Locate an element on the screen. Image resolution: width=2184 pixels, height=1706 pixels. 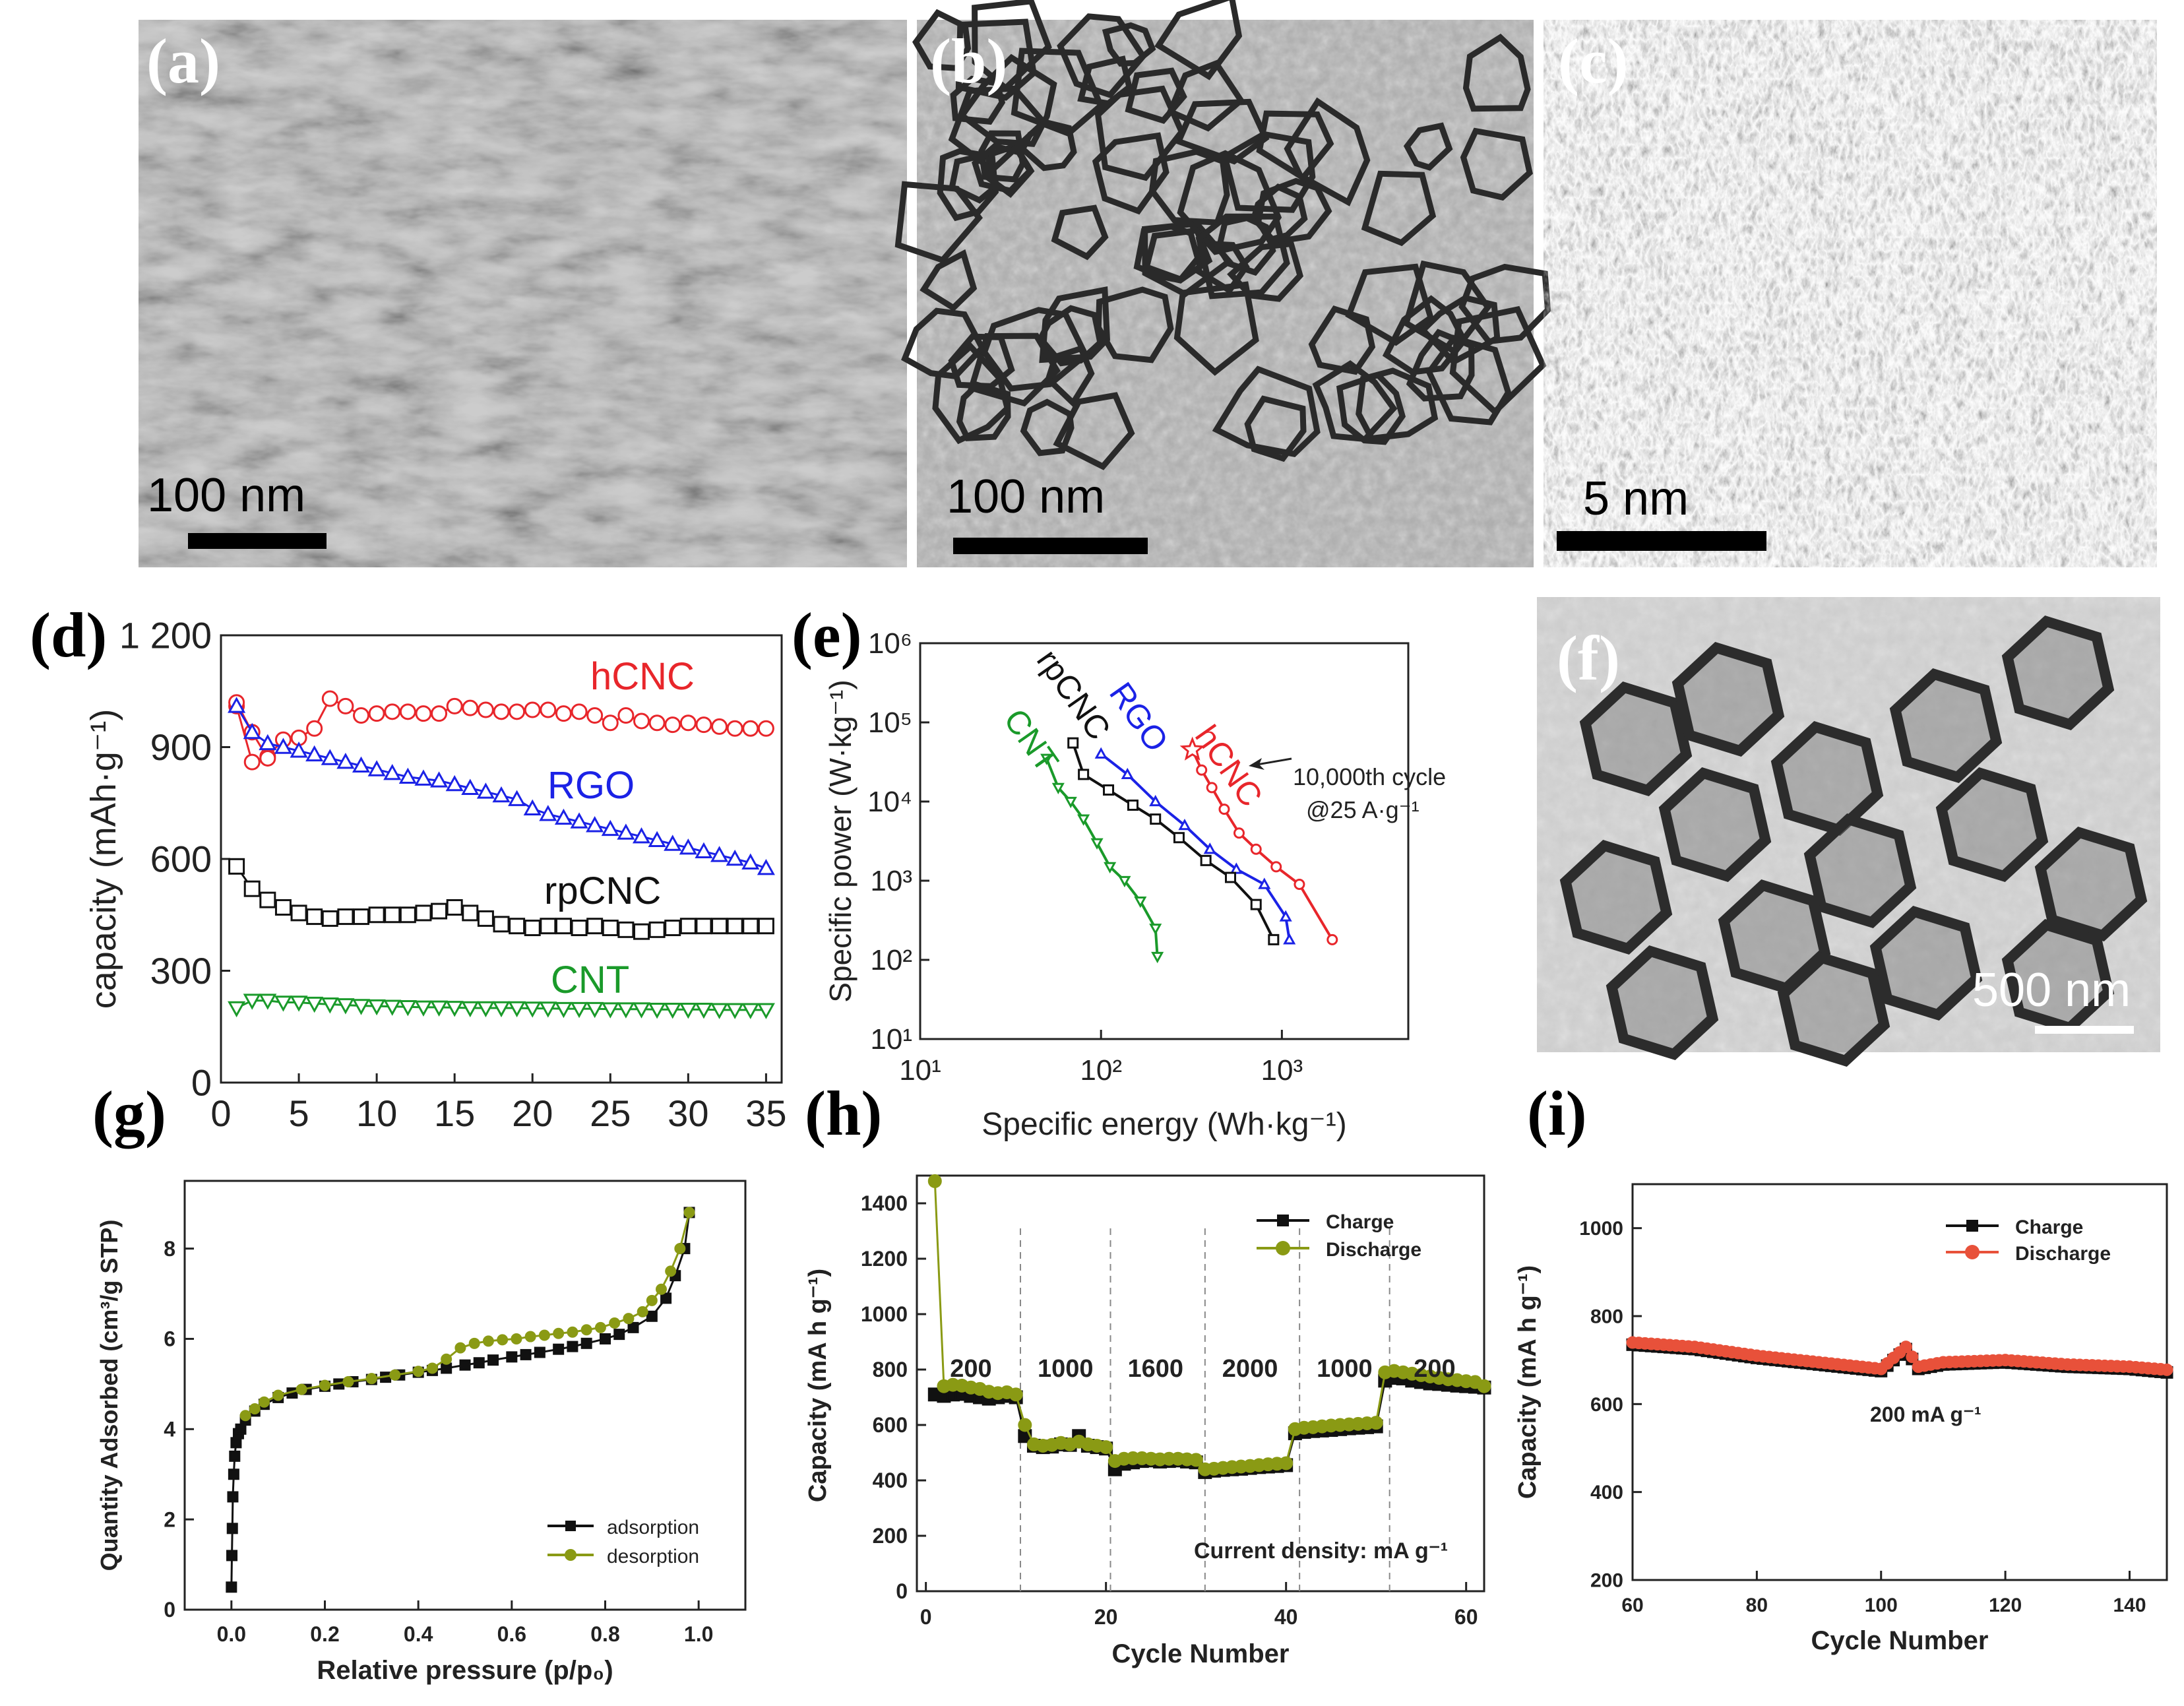
scale-bar-label-f: 500 nm is located at coordinates (2051, 990).